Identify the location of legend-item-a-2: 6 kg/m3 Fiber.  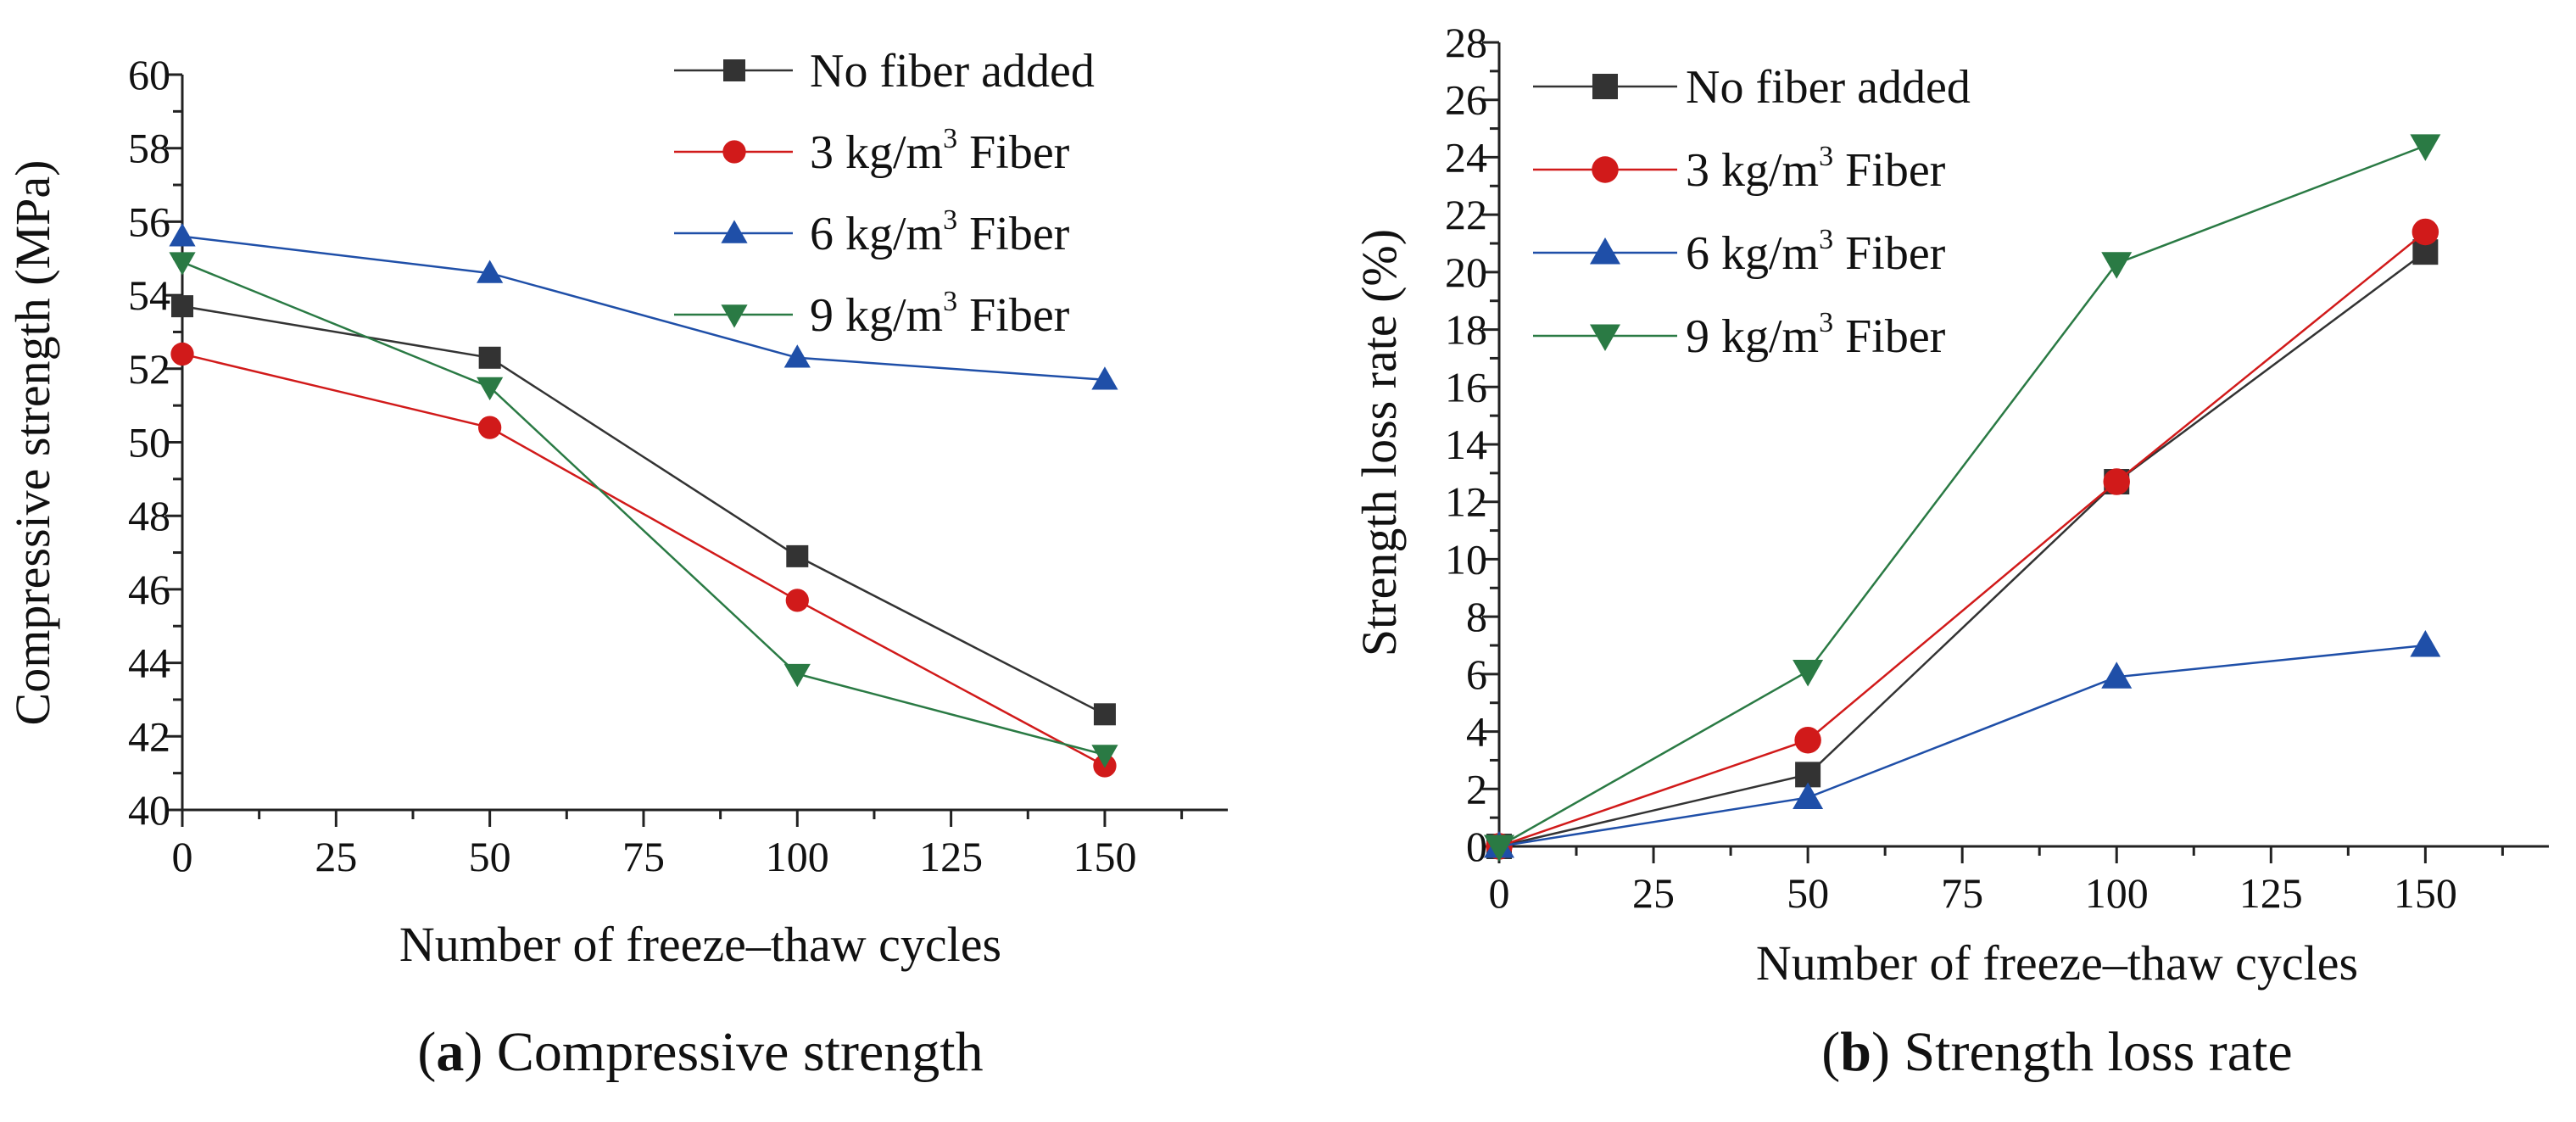
(872, 232).